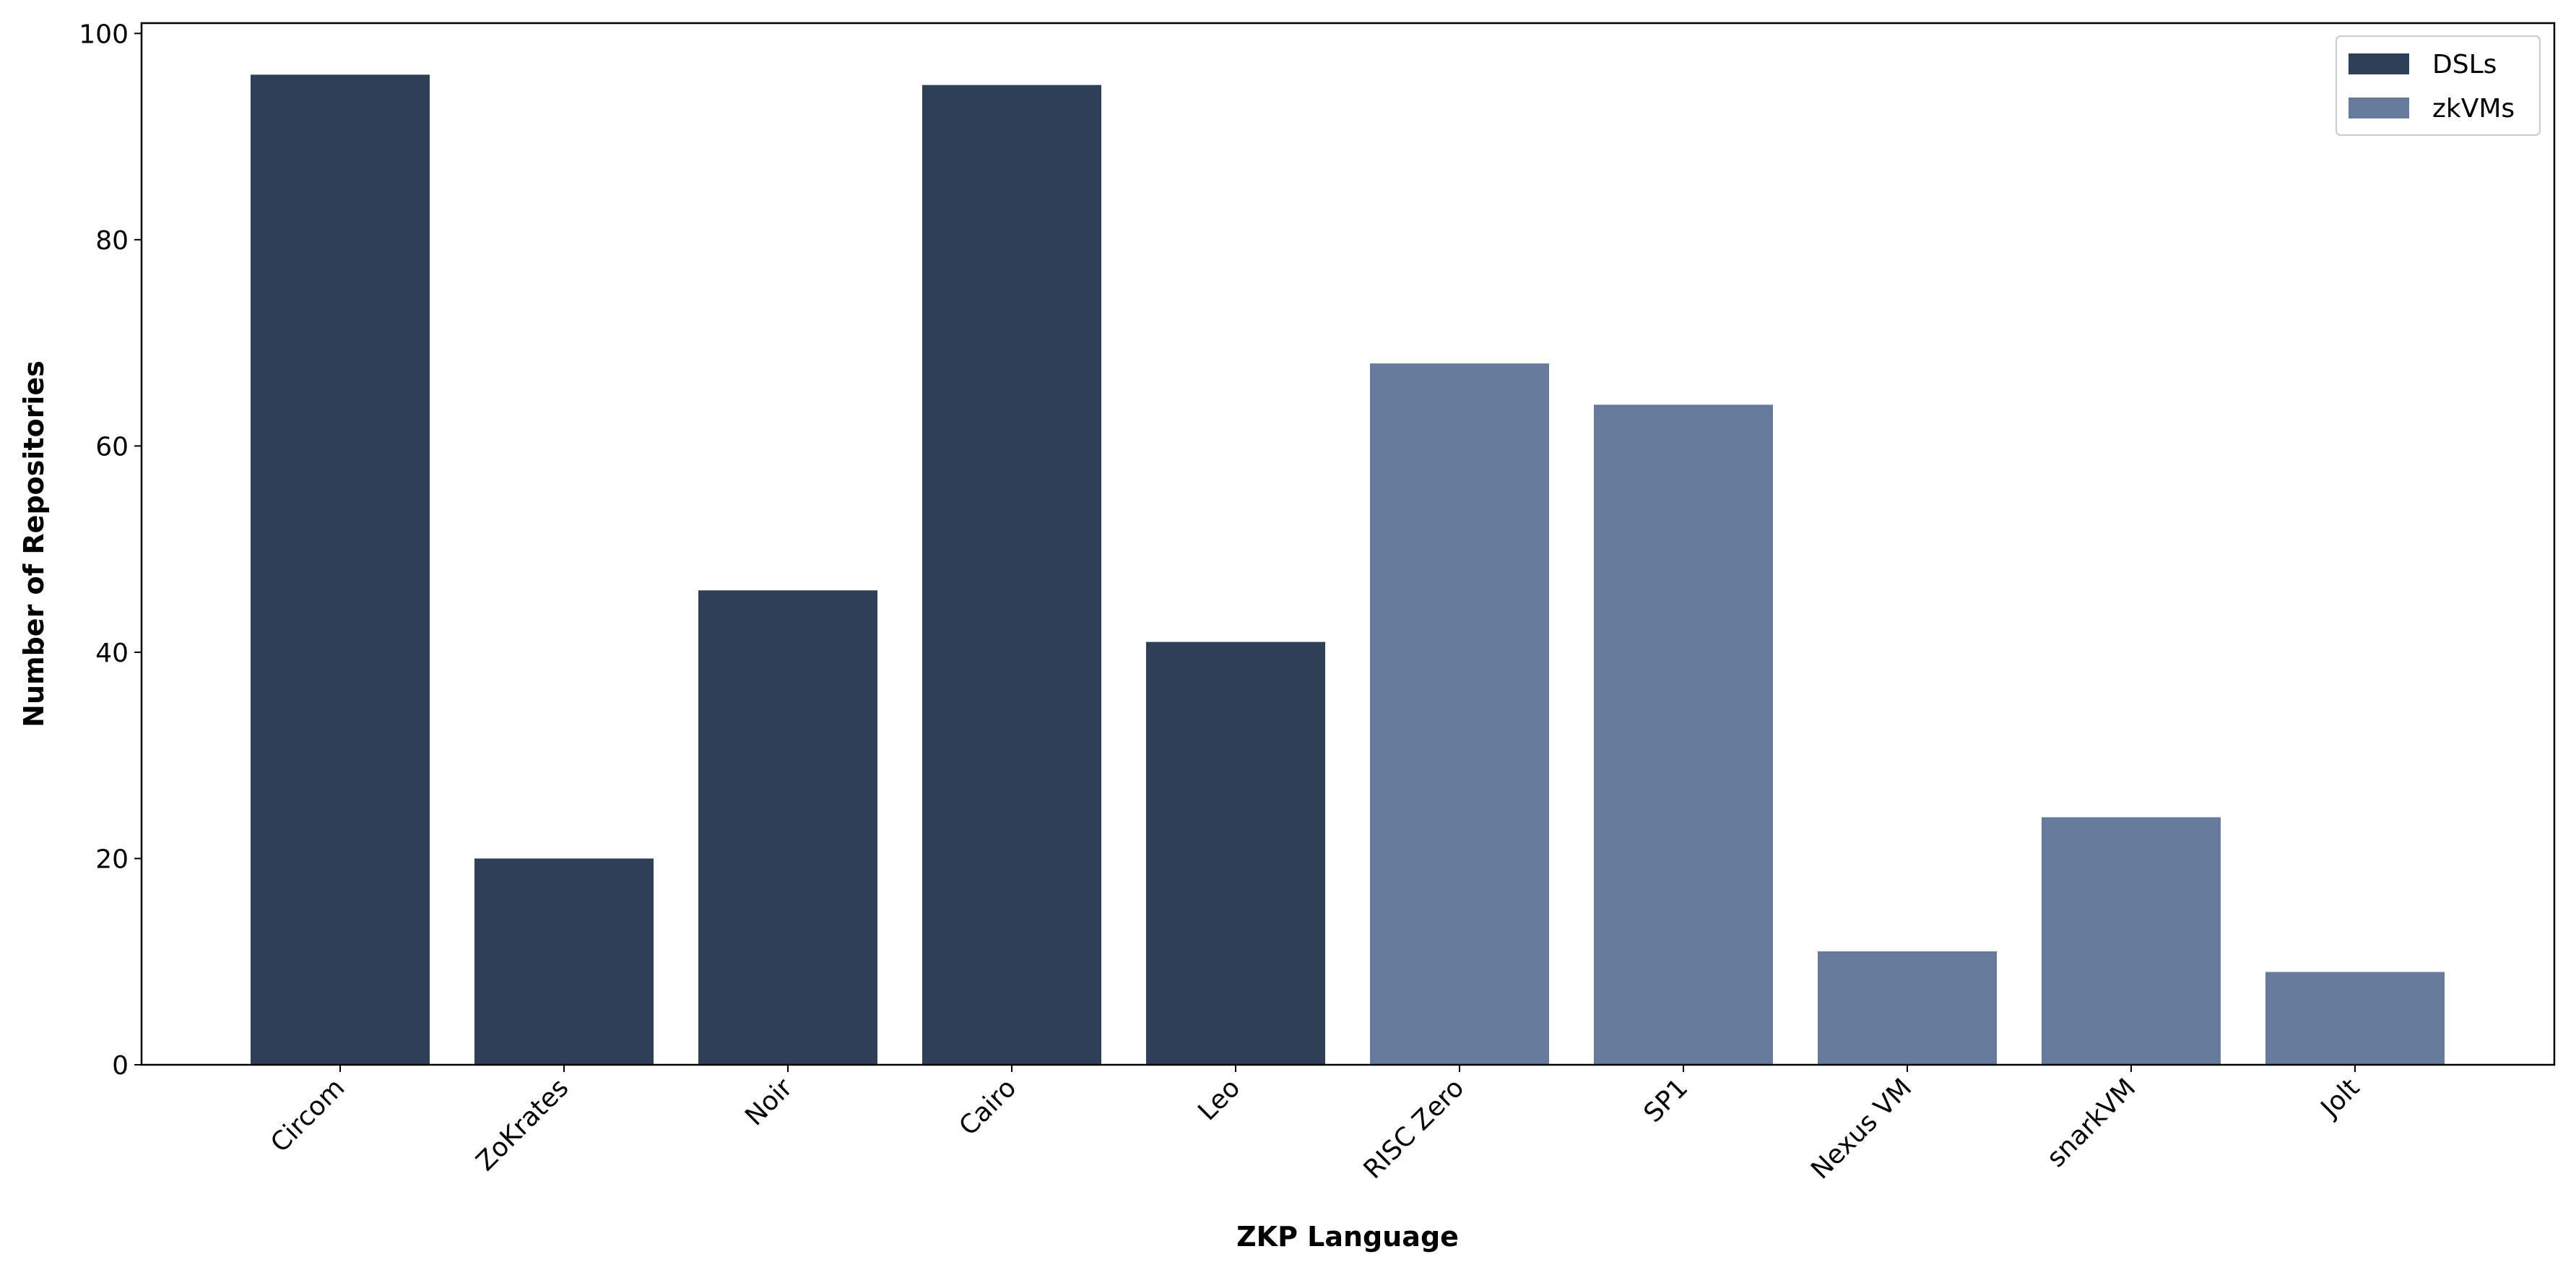  What do you see at coordinates (1414, 1129) in the screenshot?
I see `x-tick-label: RISC Zero` at bounding box center [1414, 1129].